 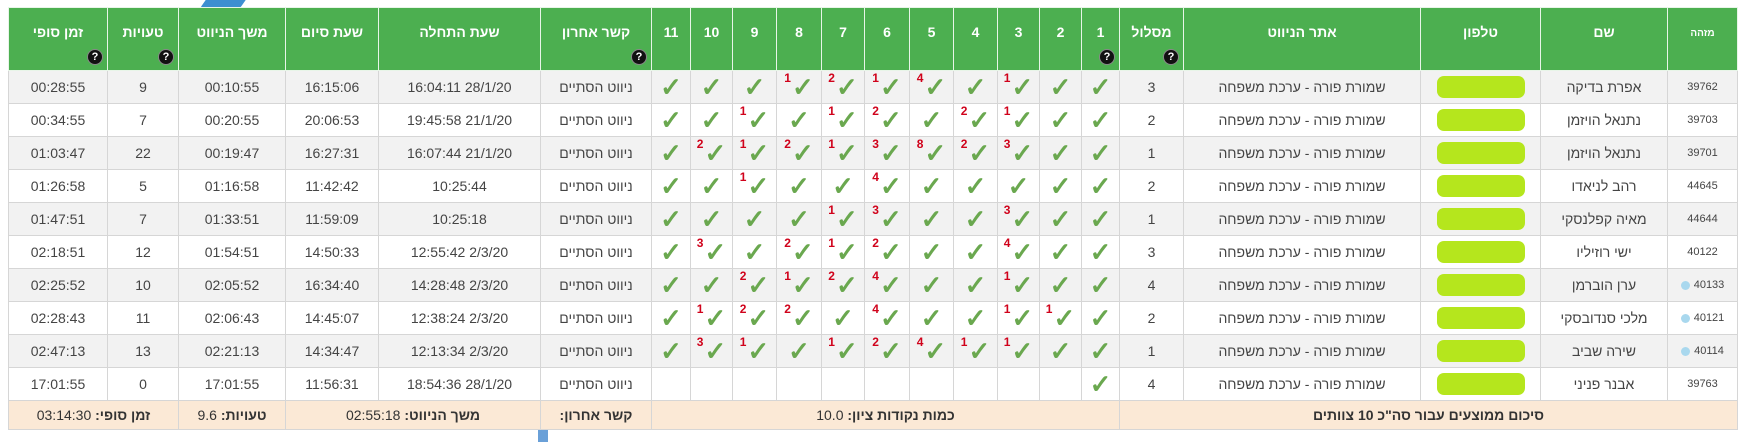 I want to click on col-header-duration: משך הניווט, so click(x=232, y=39).